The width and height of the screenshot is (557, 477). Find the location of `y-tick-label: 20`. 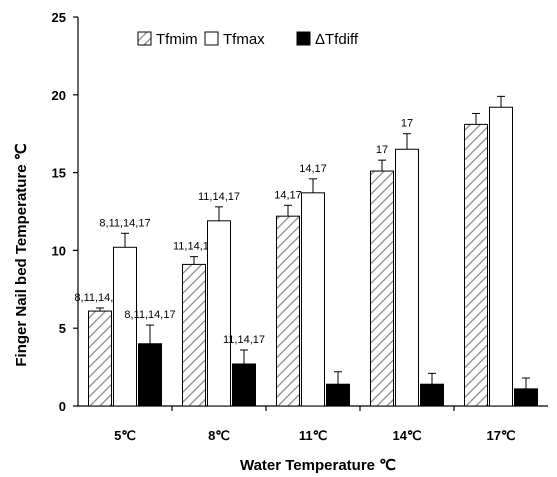

y-tick-label: 20 is located at coordinates (59, 95).